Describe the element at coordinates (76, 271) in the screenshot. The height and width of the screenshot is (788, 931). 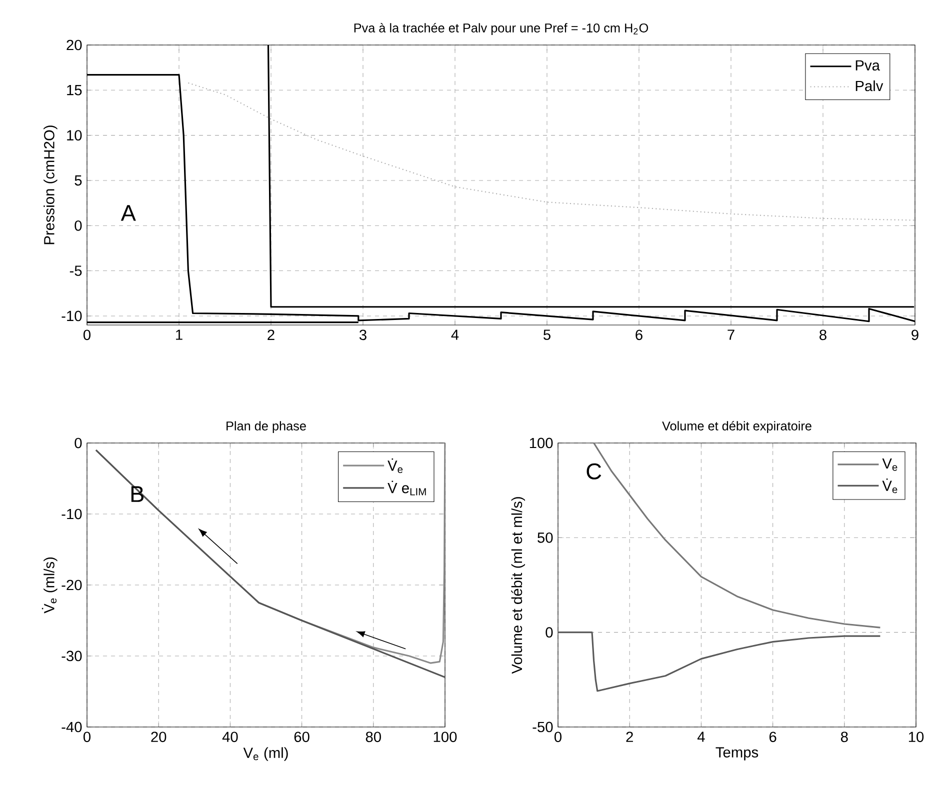
I see `y-tick-label: -5` at that location.